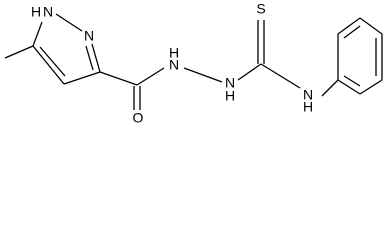  What do you see at coordinates (260, 9) in the screenshot?
I see `atom-label: S` at bounding box center [260, 9].